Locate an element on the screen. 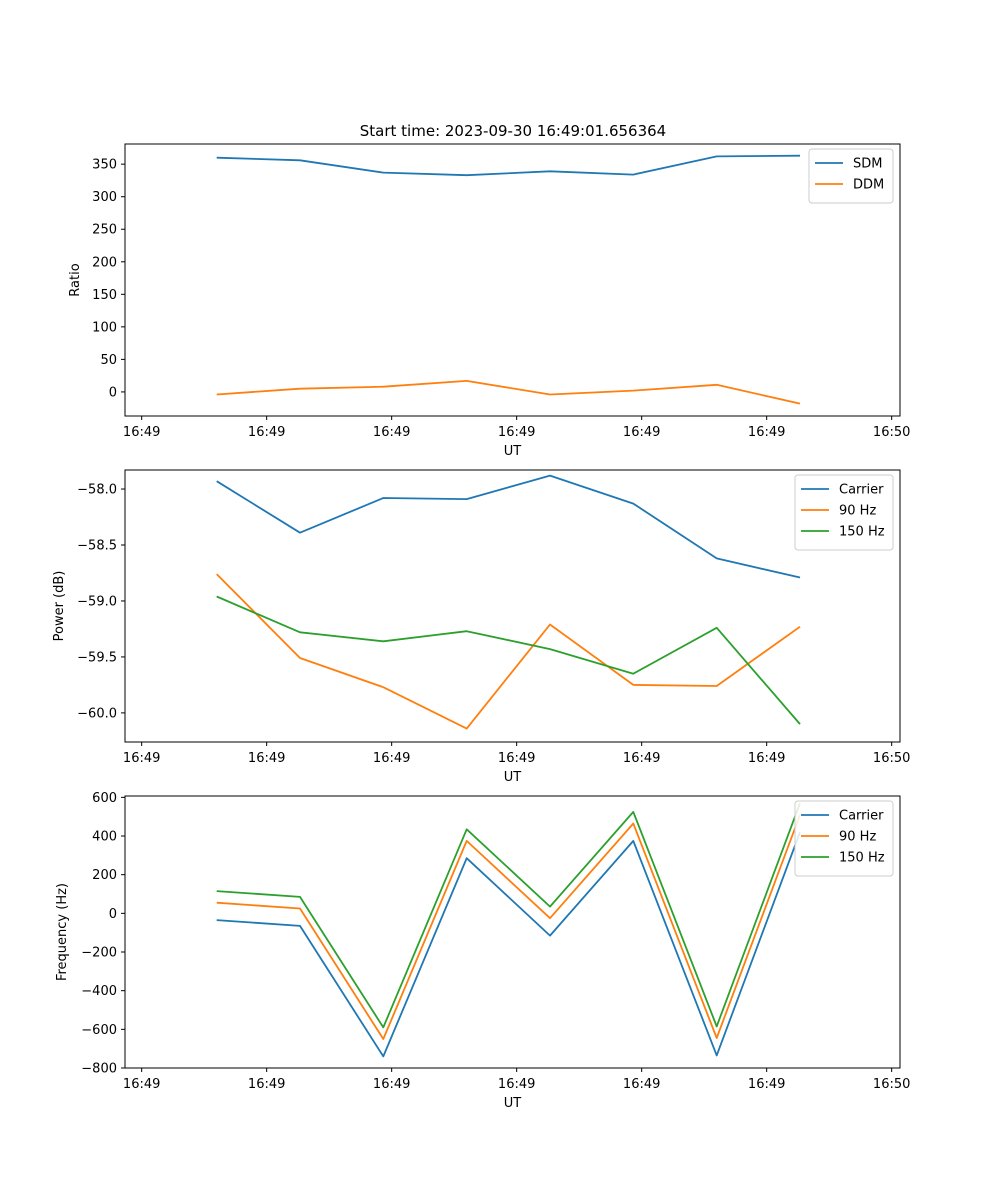  y-axis-label: Frequency (Hz) is located at coordinates (62, 932).